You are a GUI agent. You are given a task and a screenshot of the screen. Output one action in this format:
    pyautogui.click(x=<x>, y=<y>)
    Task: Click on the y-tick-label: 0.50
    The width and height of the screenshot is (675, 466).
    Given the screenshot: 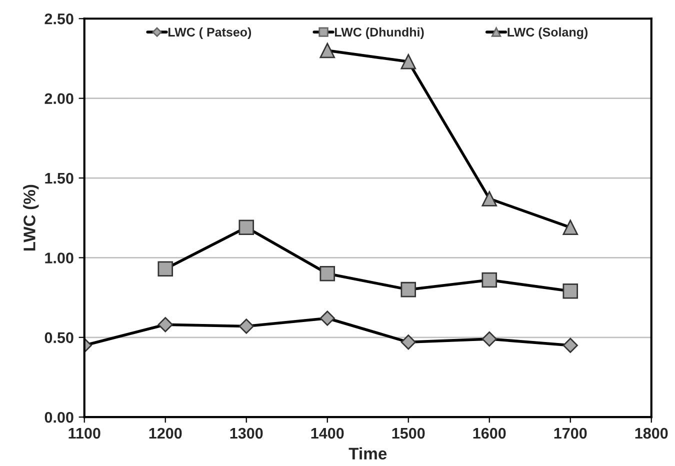 What is the action you would take?
    pyautogui.click(x=59, y=338)
    